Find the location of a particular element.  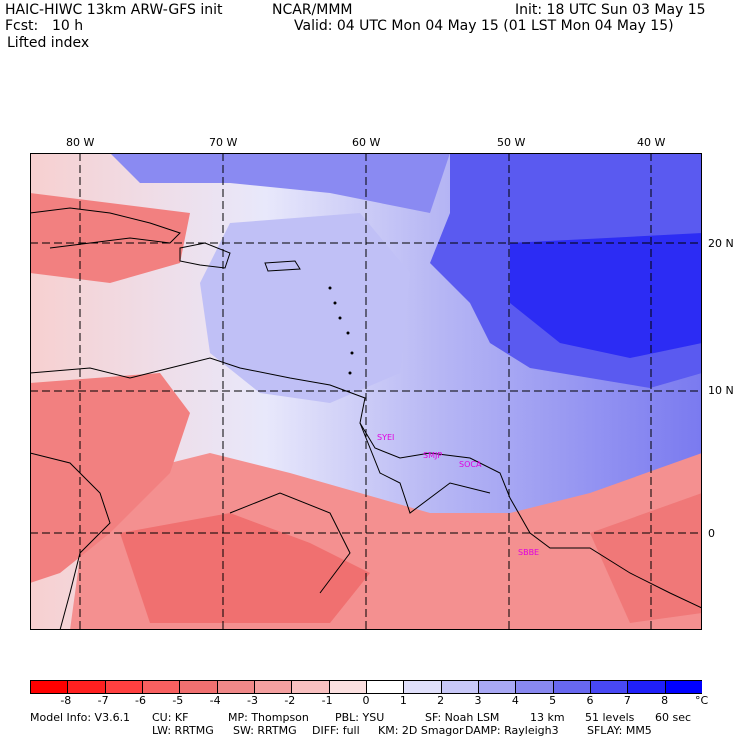

model-info-item: LW: RRTMG is located at coordinates (183, 730).